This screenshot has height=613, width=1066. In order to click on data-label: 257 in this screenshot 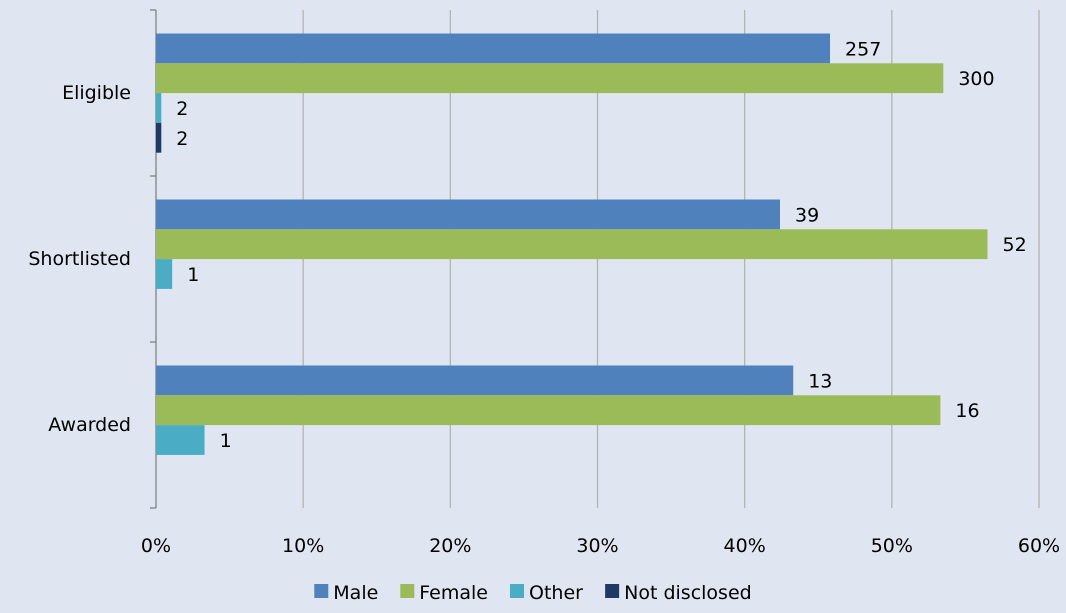, I will do `click(863, 49)`.